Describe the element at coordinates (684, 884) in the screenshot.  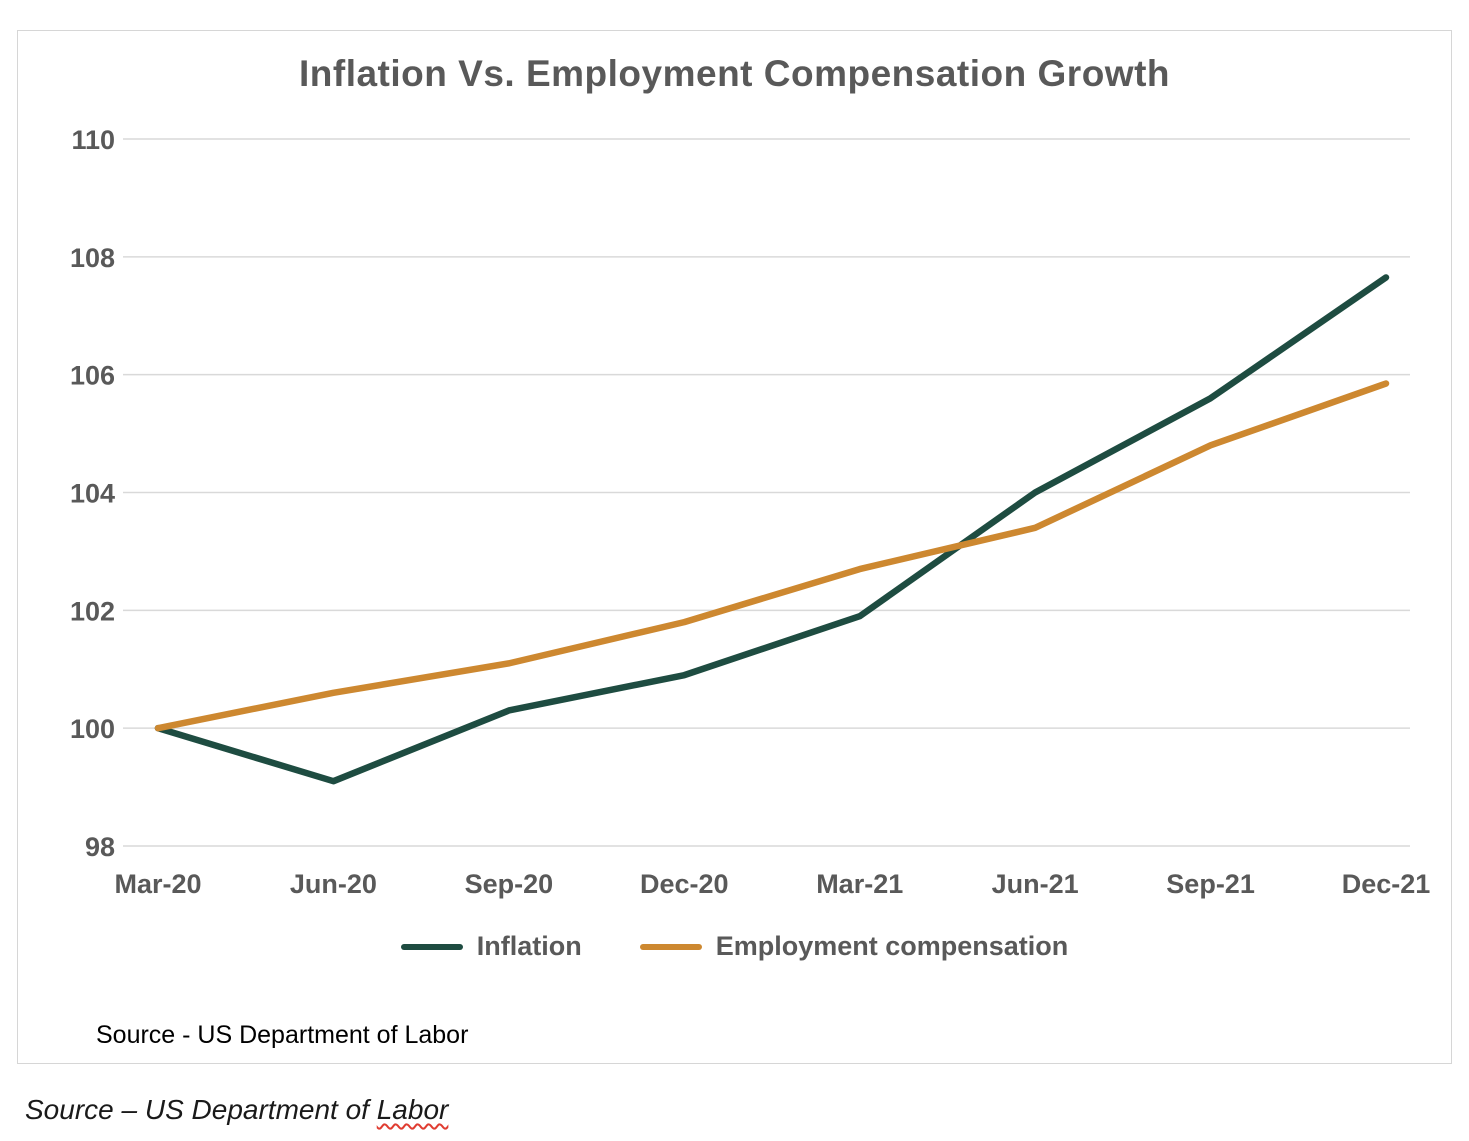
I see `x-tick-label: Dec-20` at that location.